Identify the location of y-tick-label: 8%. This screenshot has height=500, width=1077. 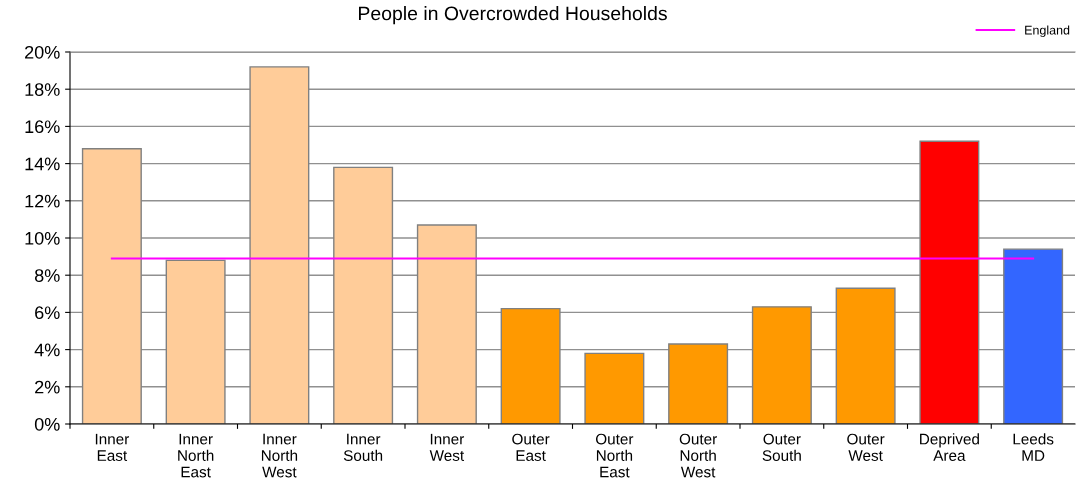
(47, 275).